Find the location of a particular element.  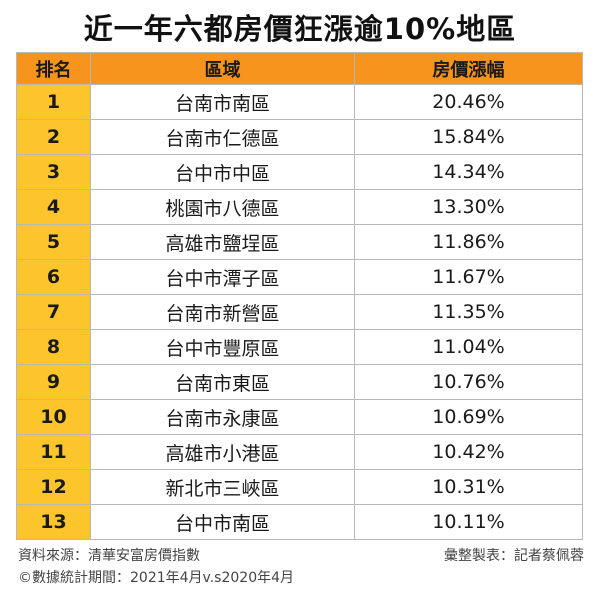

area-cell: 高雄市鹽埕區 is located at coordinates (222, 242).